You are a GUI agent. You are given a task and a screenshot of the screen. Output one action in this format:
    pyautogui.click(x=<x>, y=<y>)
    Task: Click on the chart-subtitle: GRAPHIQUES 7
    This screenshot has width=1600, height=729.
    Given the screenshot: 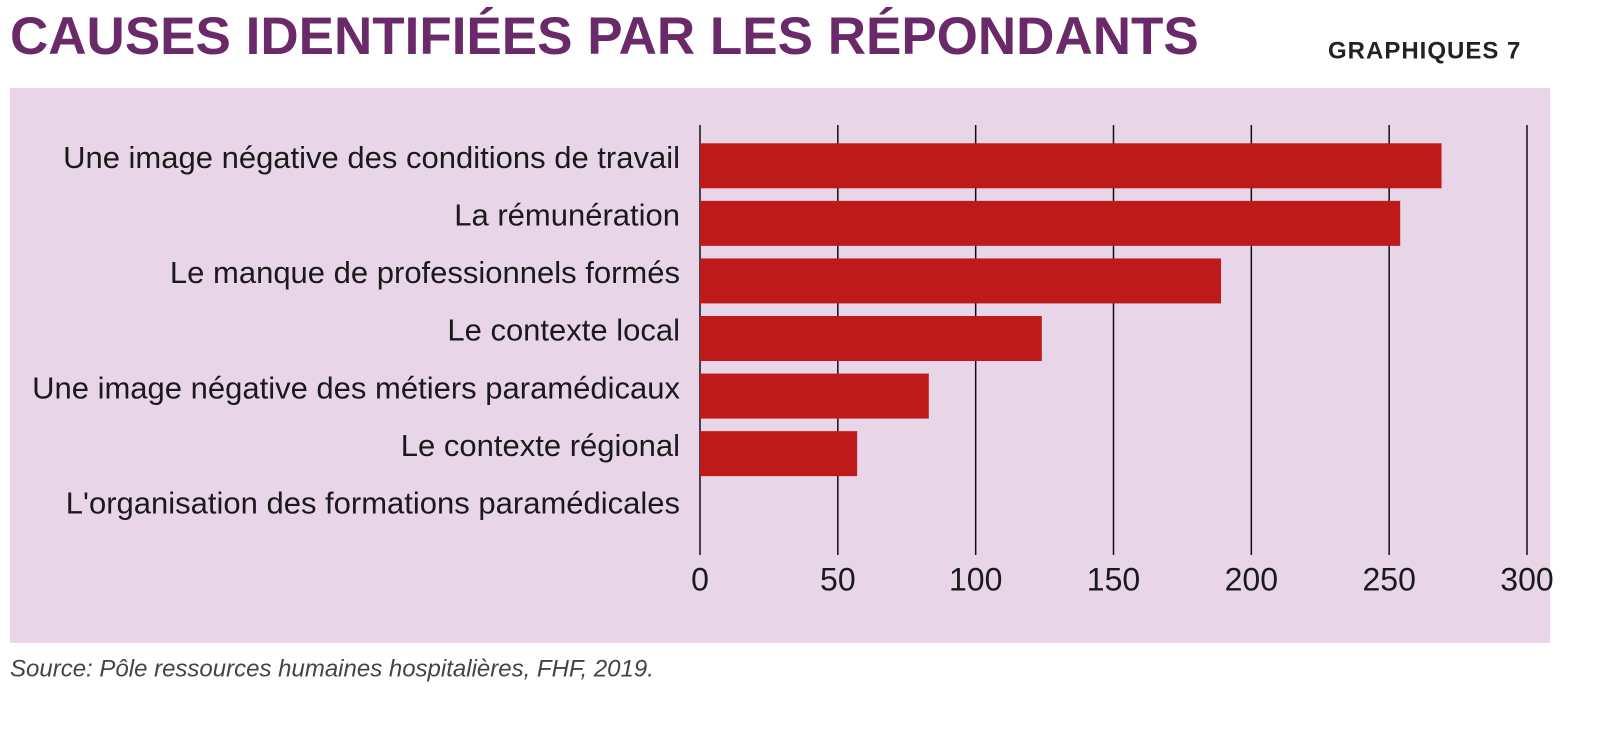 What is the action you would take?
    pyautogui.click(x=1424, y=50)
    